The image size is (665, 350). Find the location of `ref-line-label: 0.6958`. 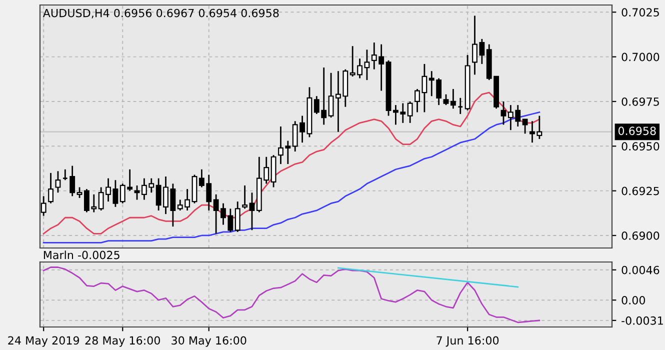

ref-line-label: 0.6958 is located at coordinates (637, 131).